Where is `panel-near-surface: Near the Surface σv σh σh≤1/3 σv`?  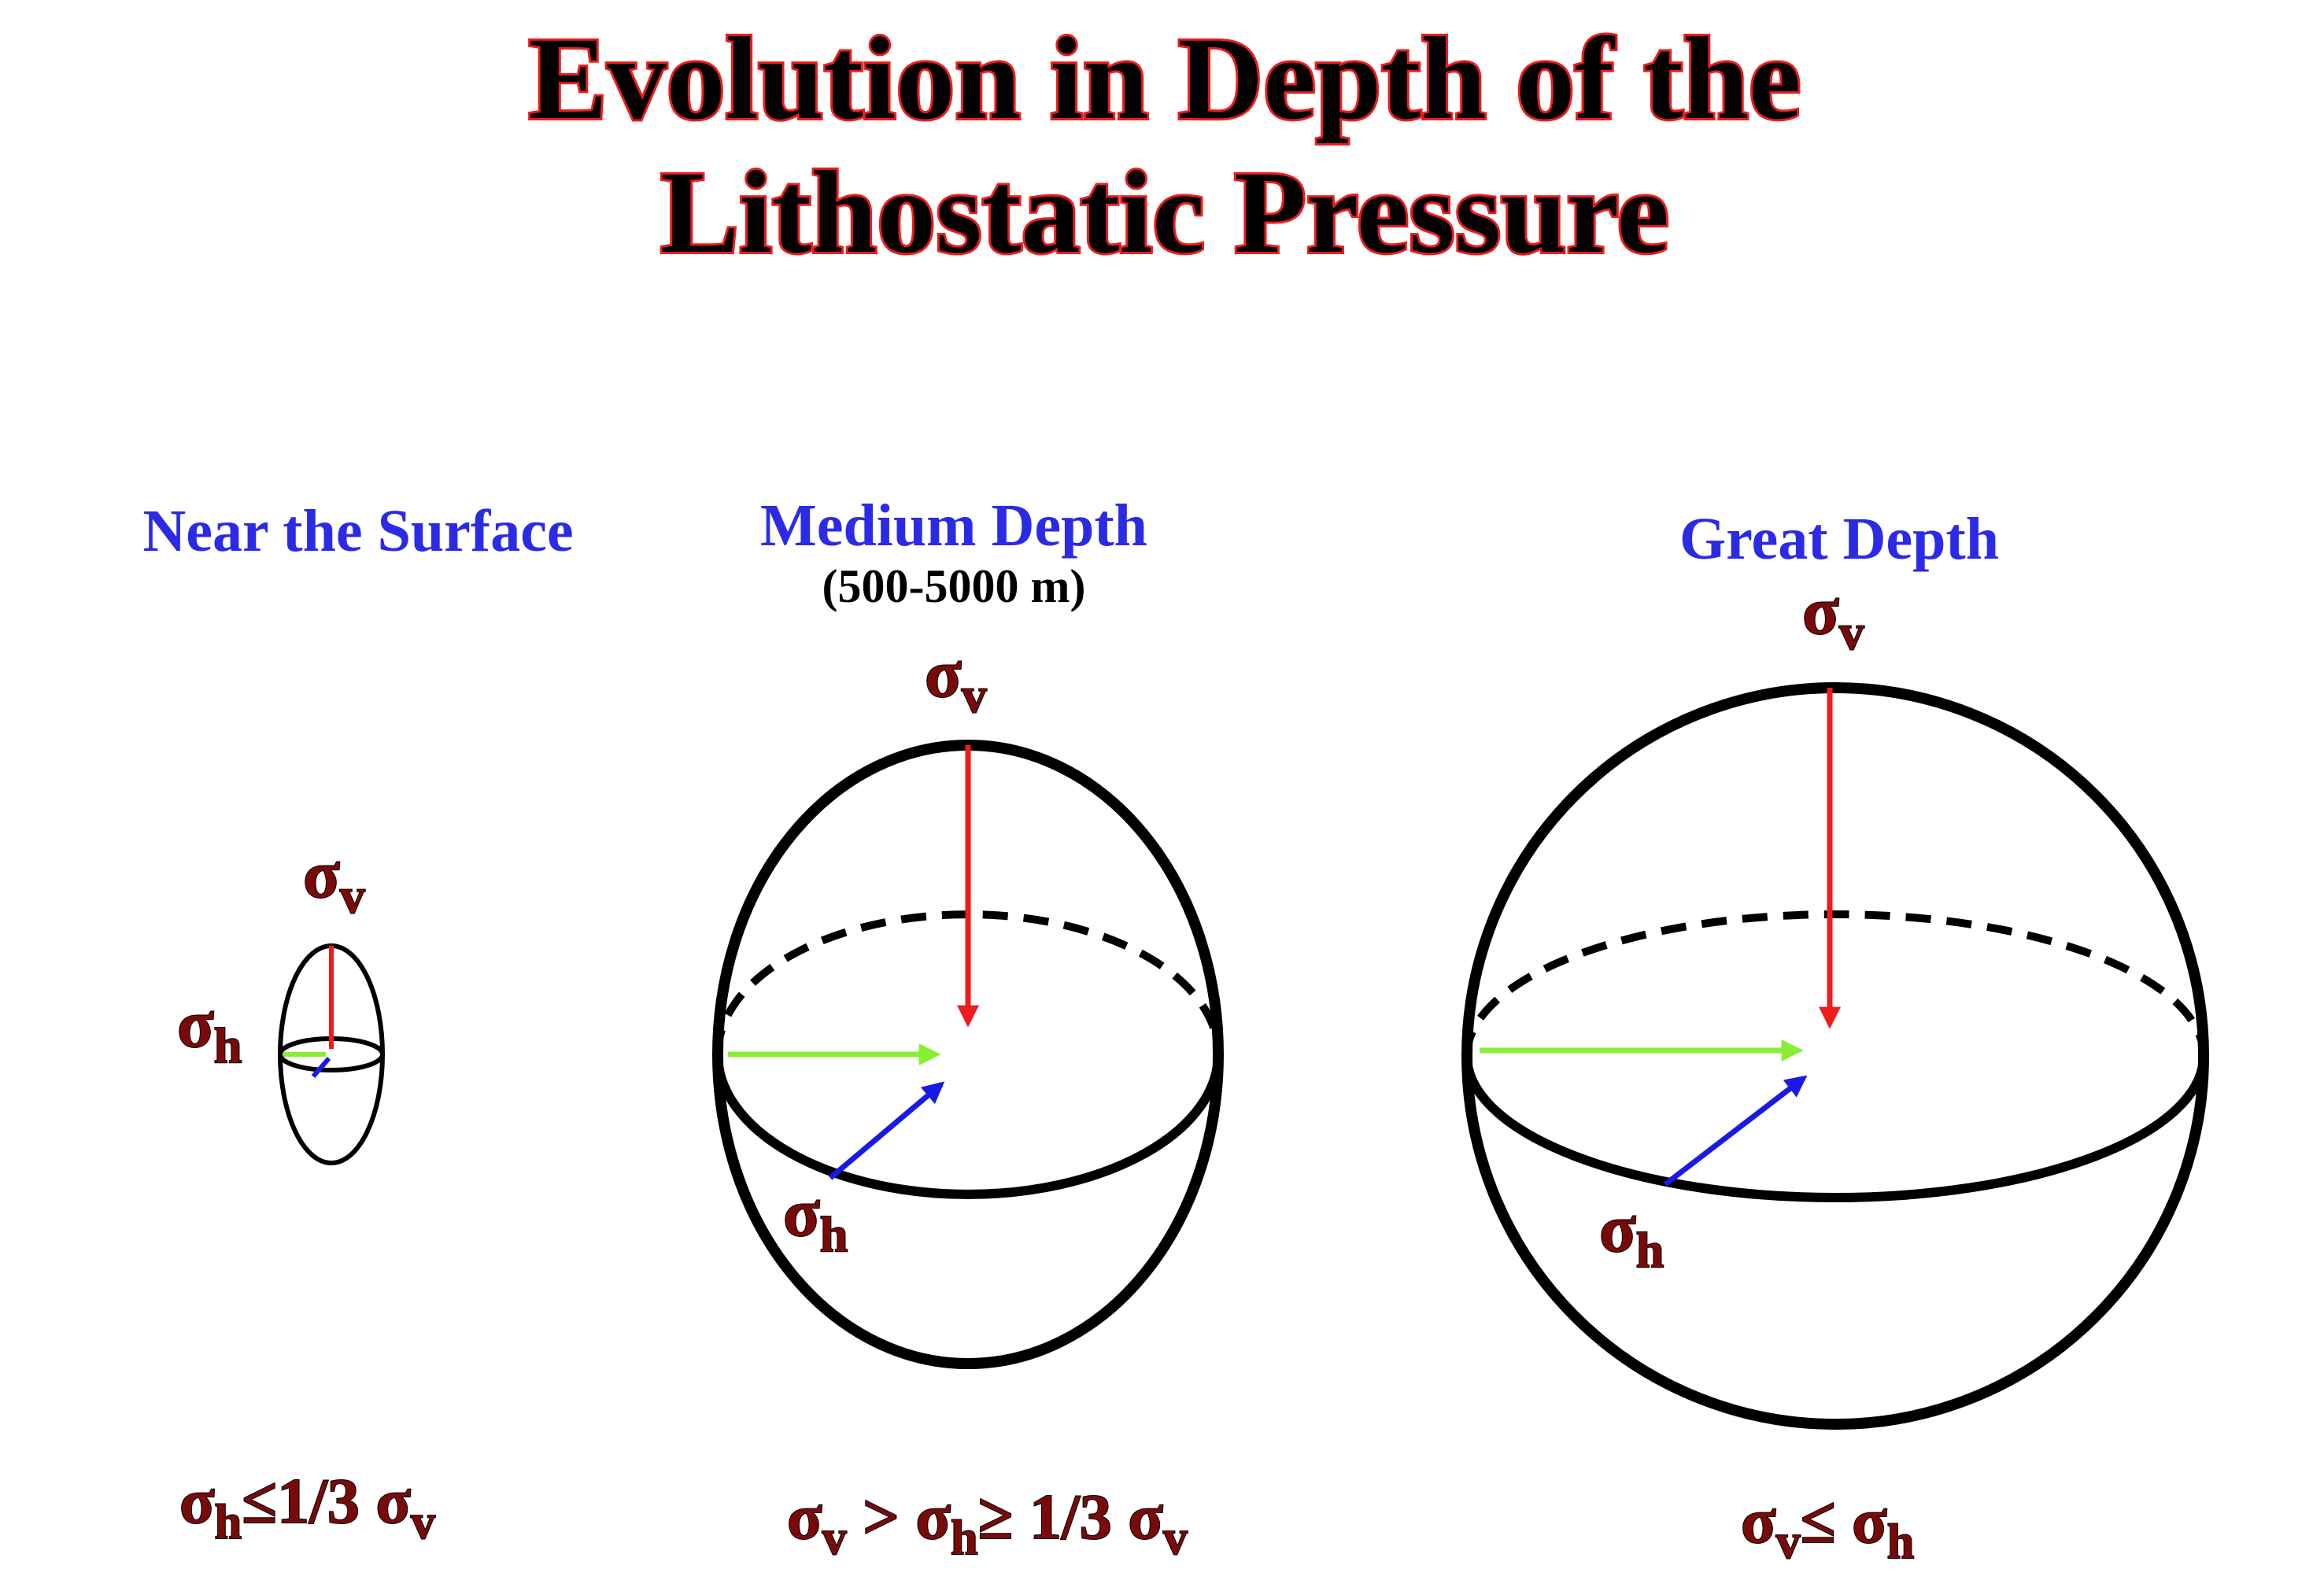 panel-near-surface: Near the Surface σv σh σh≤1/3 σv is located at coordinates (357, 1024).